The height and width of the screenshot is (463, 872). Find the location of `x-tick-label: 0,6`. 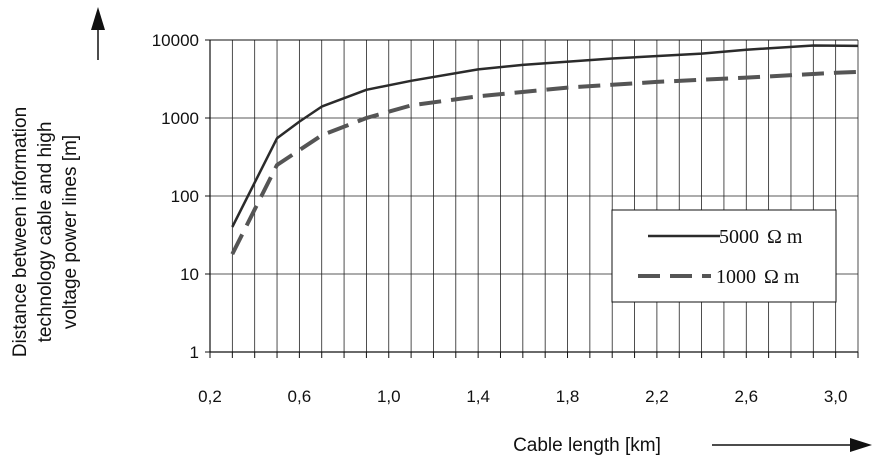

x-tick-label: 0,6 is located at coordinates (300, 396).